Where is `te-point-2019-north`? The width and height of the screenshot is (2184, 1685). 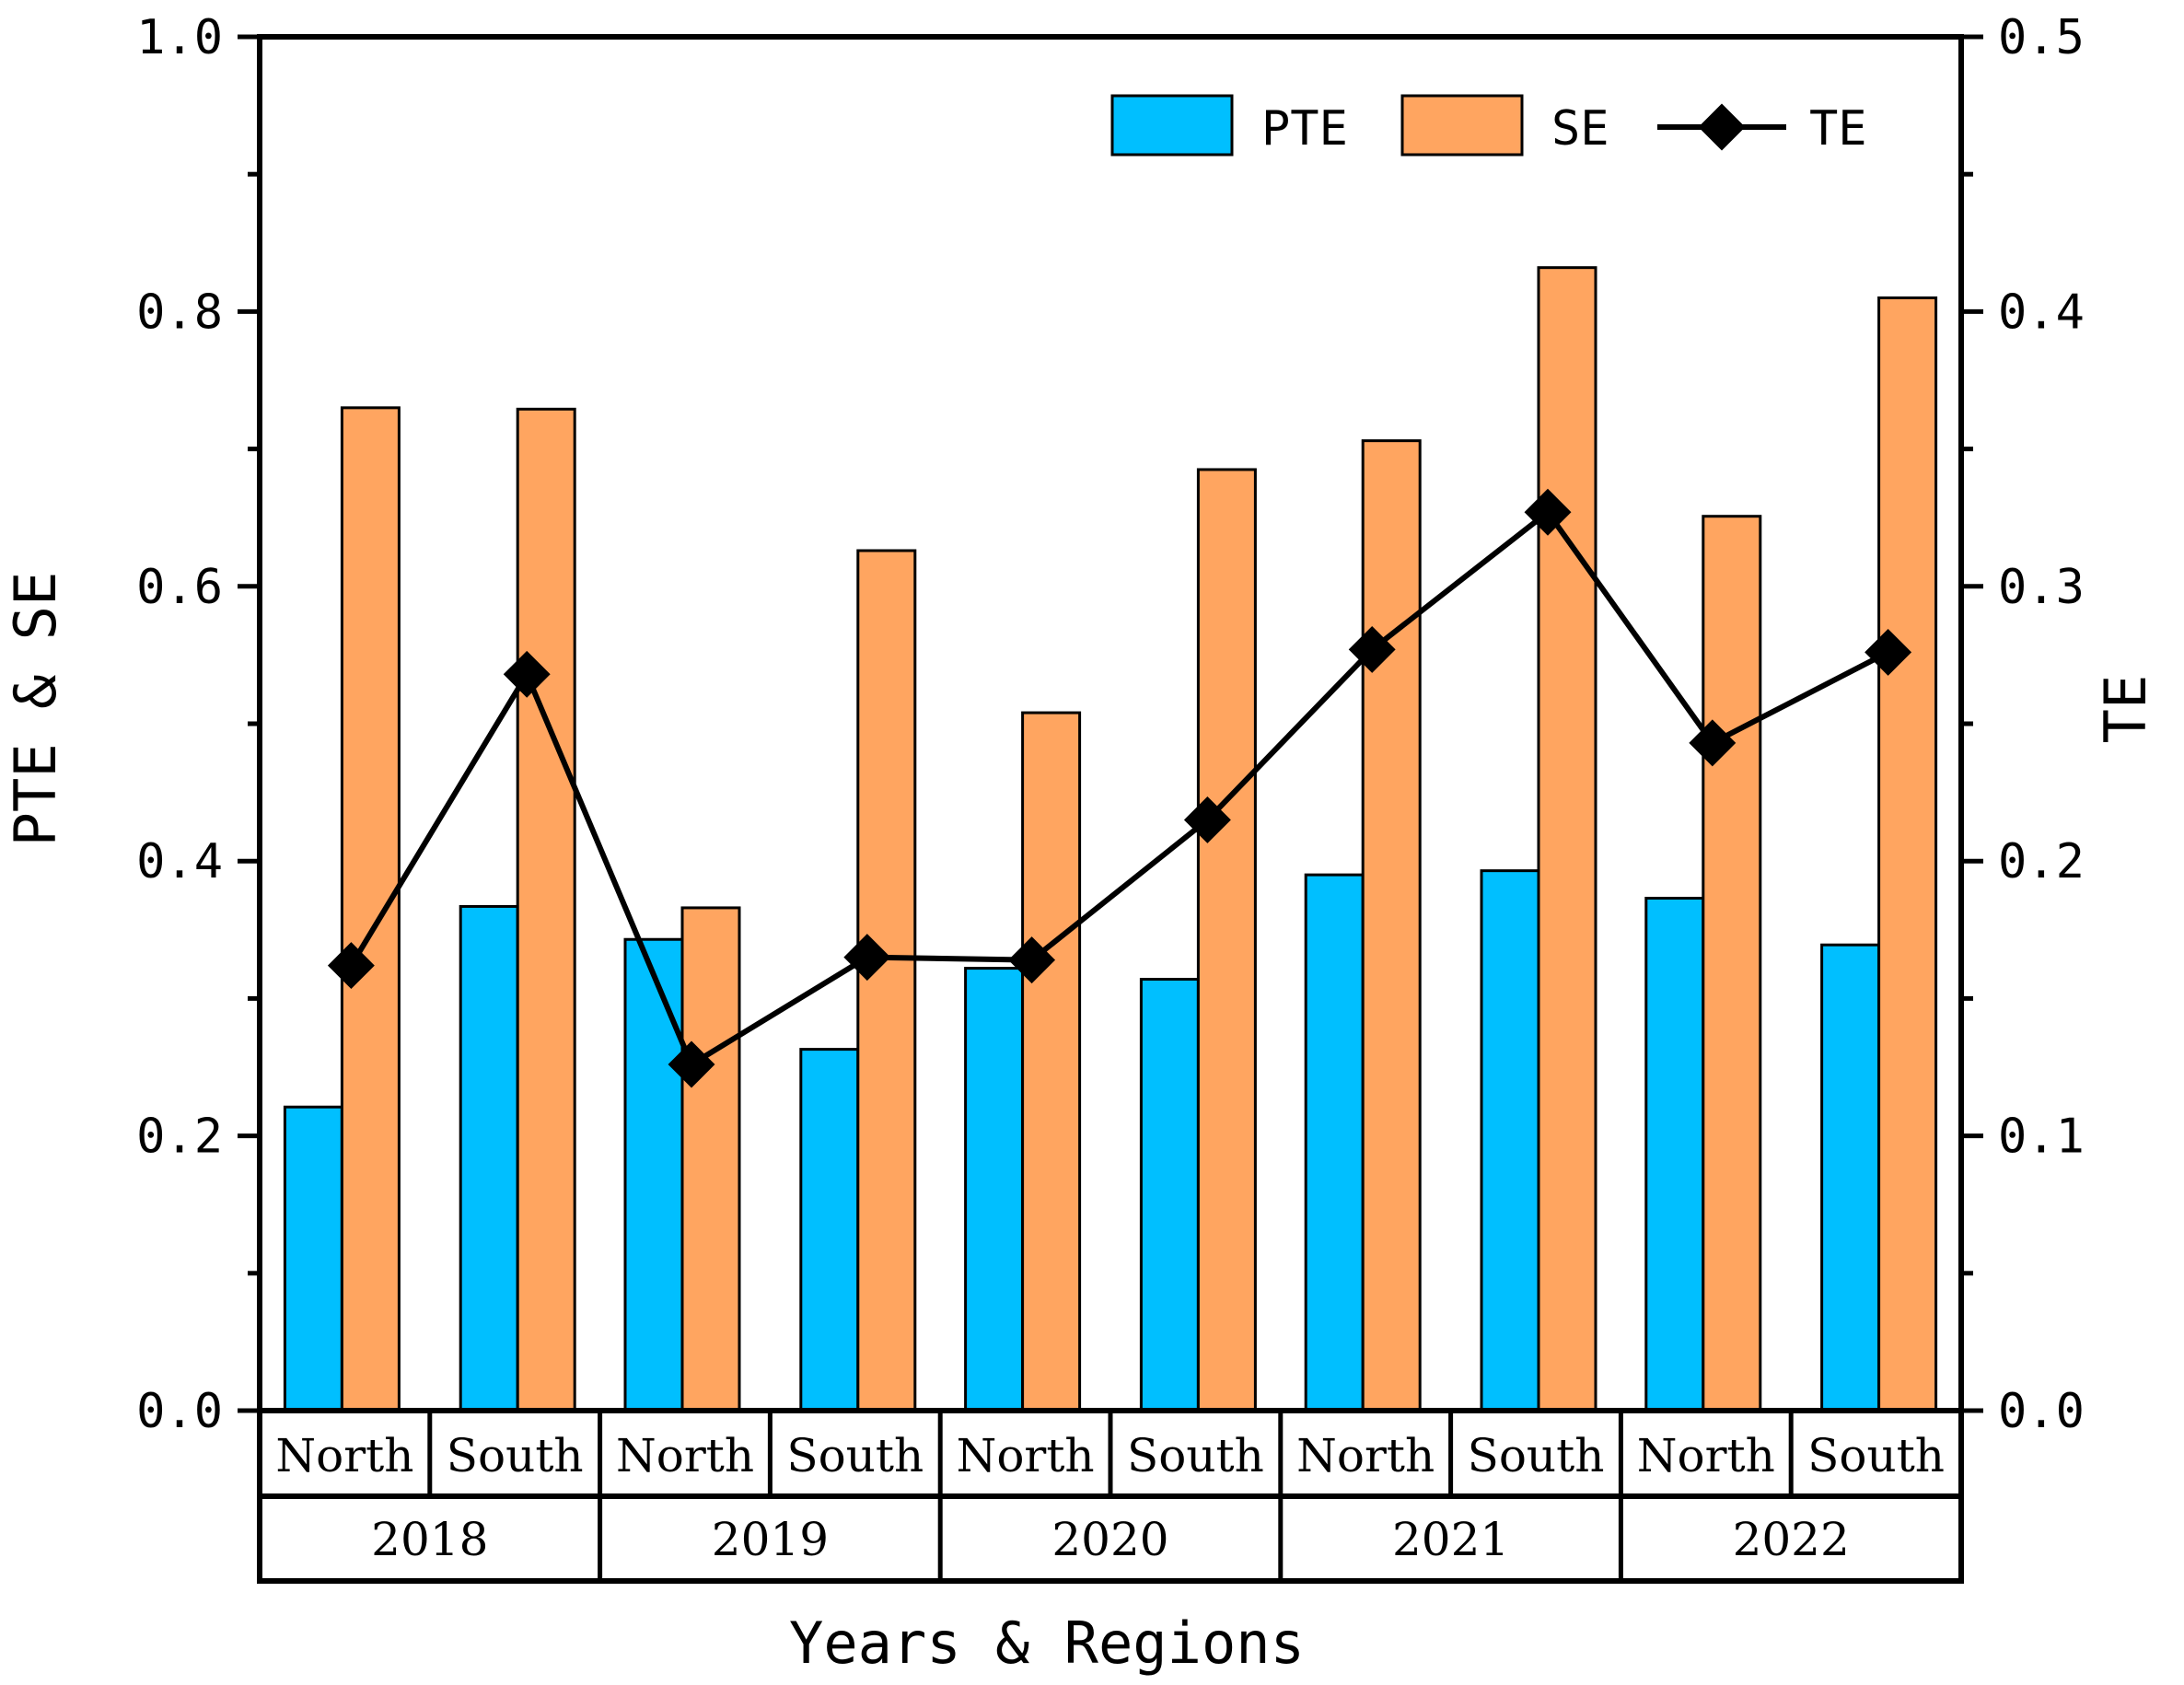 te-point-2019-north is located at coordinates (691, 1064).